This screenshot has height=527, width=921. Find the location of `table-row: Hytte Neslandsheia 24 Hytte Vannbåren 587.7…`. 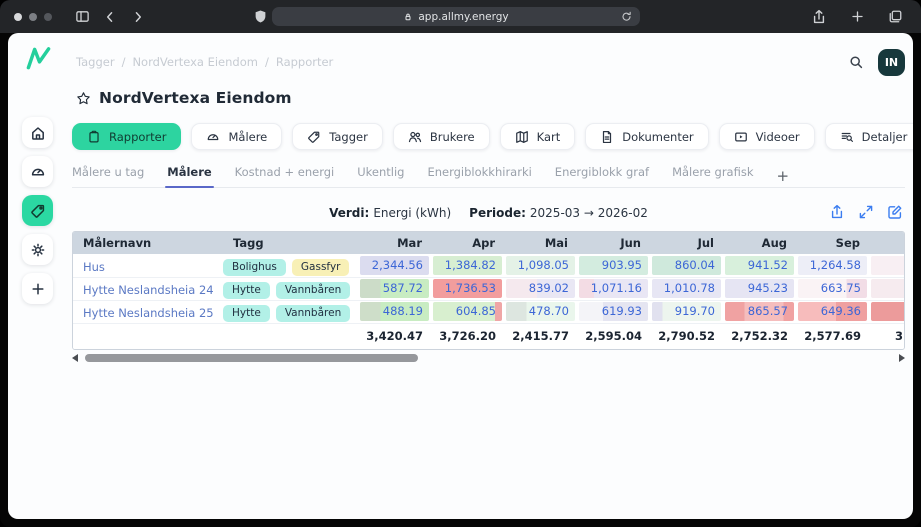

table-row: Hytte Neslandsheia 24 Hytte Vannbåren 587.7… is located at coordinates (488, 288).